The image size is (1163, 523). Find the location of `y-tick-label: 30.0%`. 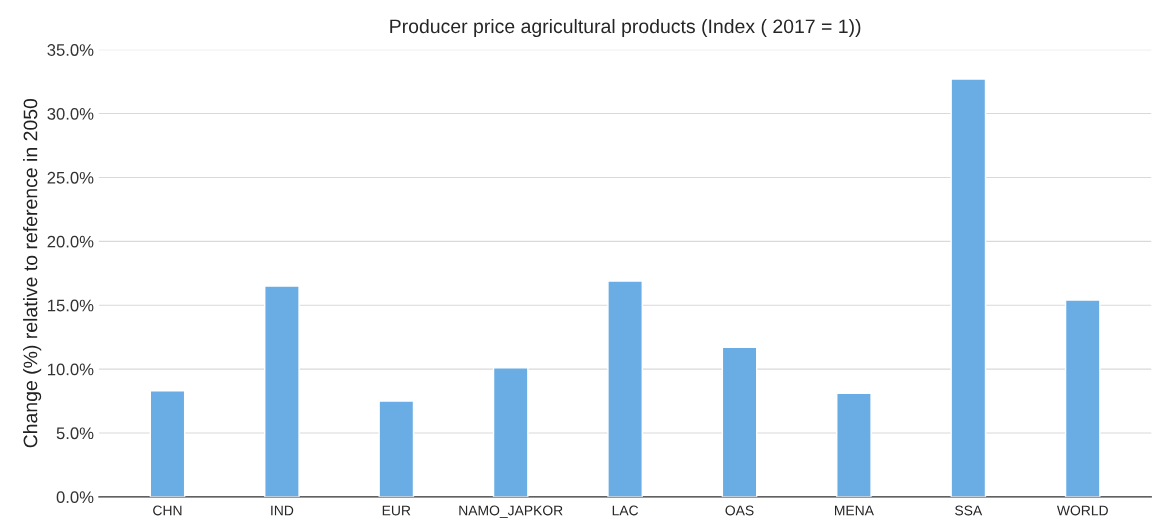

y-tick-label: 30.0% is located at coordinates (70, 113).